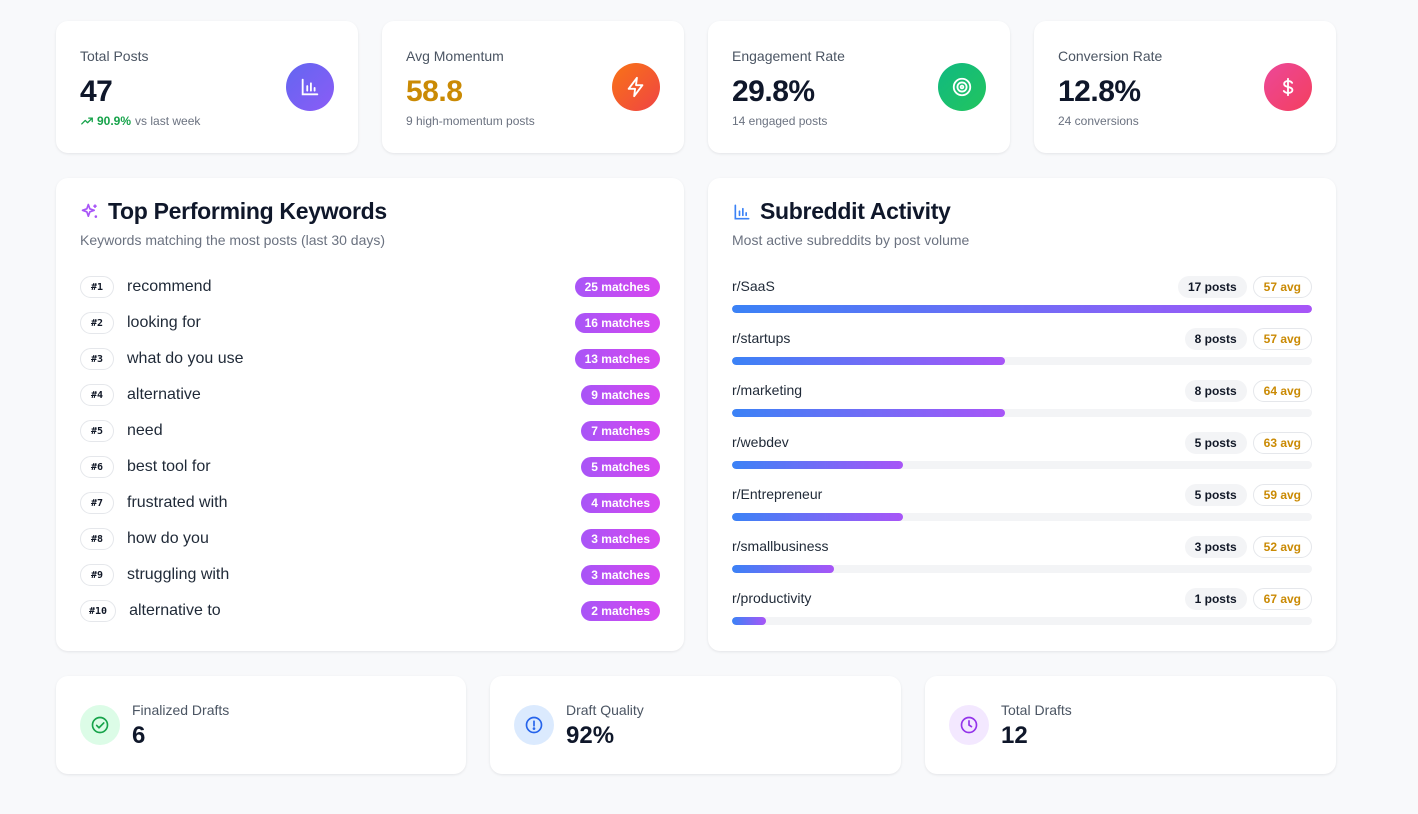 The image size is (1418, 814). I want to click on stat-label: Total Posts, so click(114, 56).